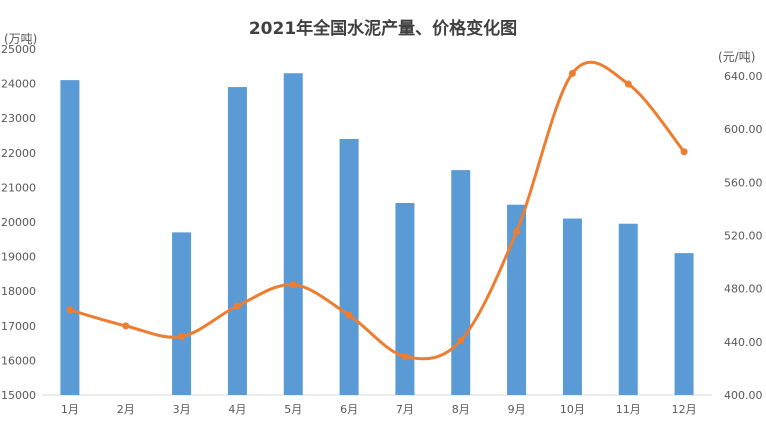 The height and width of the screenshot is (424, 766). I want to click on left-axis-tick-label: 18000, so click(18, 291).